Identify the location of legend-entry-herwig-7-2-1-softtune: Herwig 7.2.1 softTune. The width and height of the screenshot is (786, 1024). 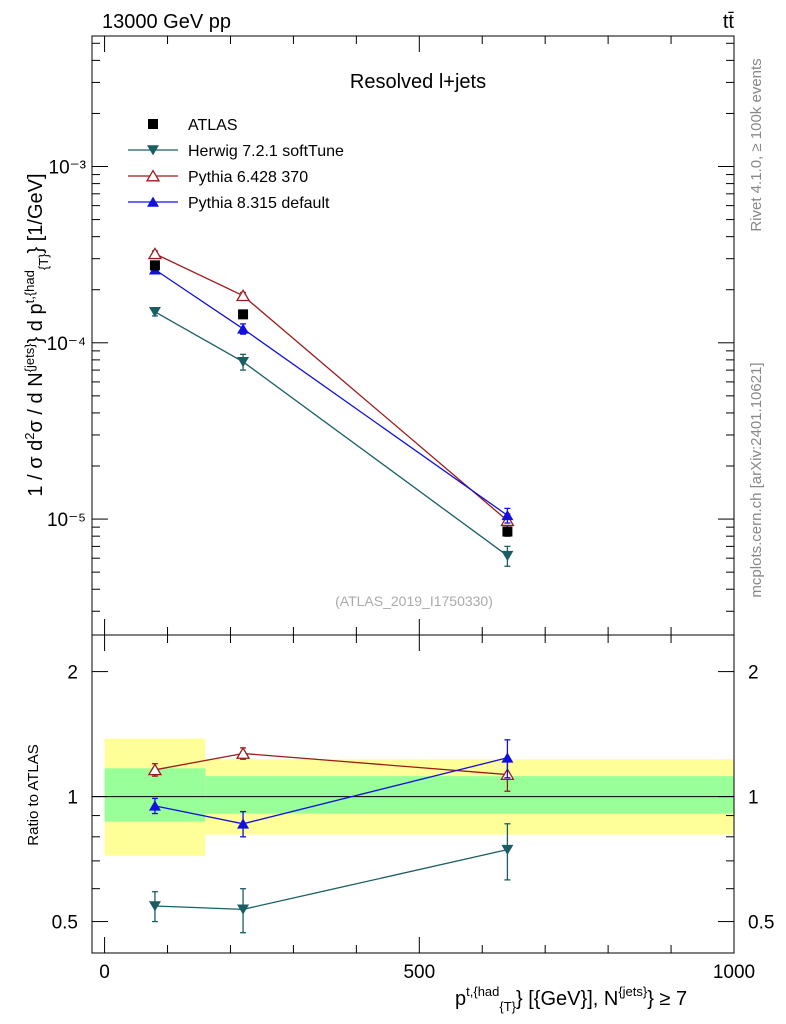
(236, 151).